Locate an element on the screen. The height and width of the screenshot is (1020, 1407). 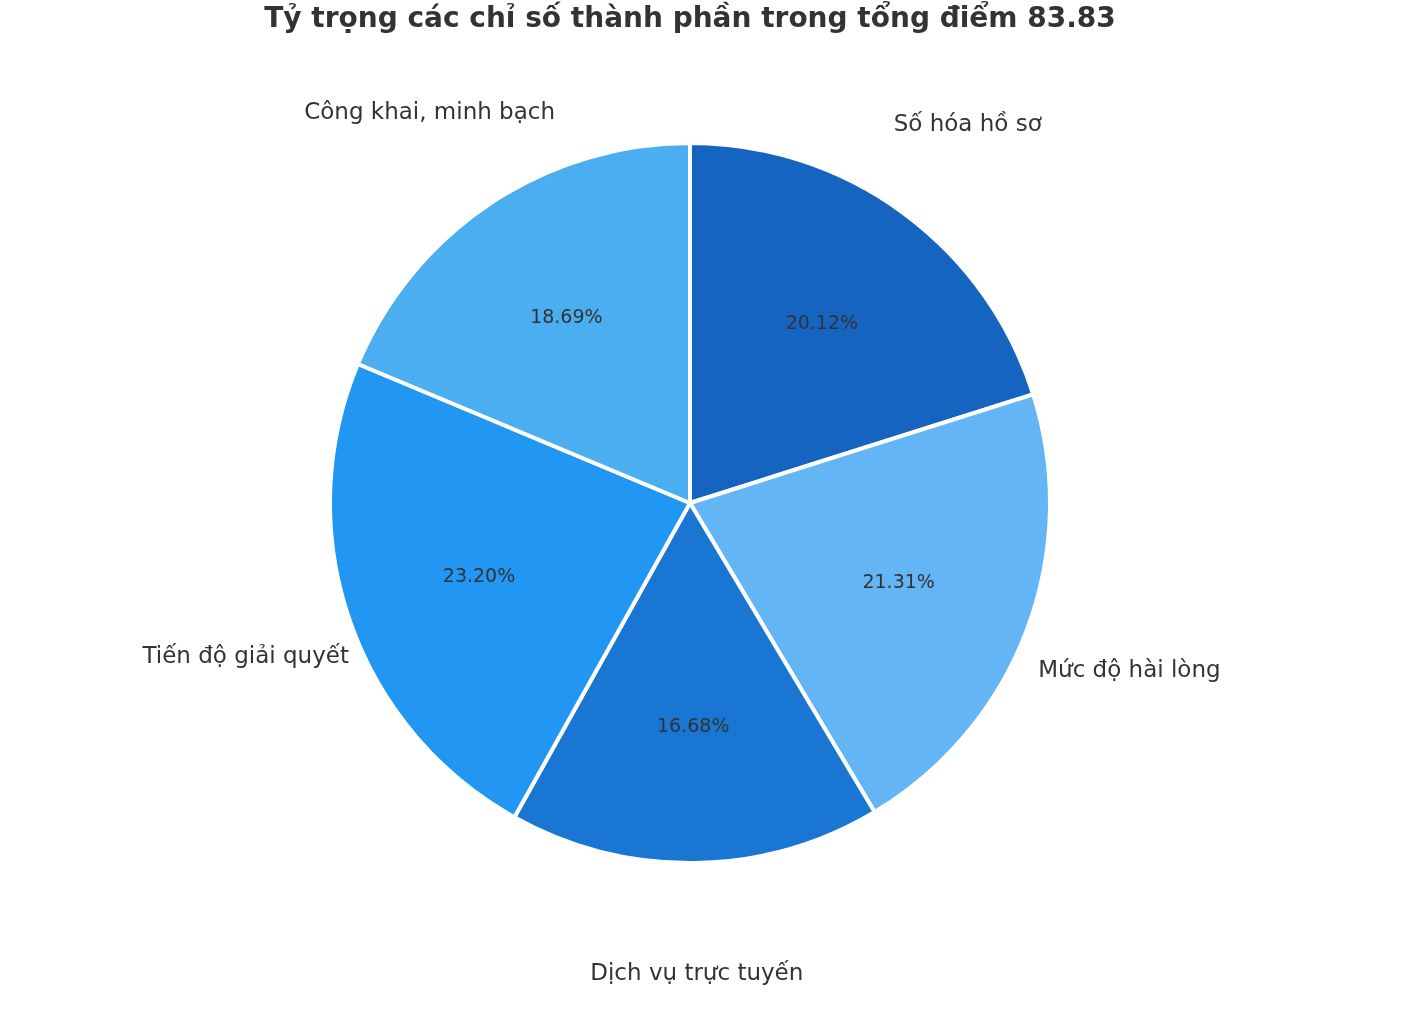
slice-label: Số hóa hồ sơ is located at coordinates (967, 122).